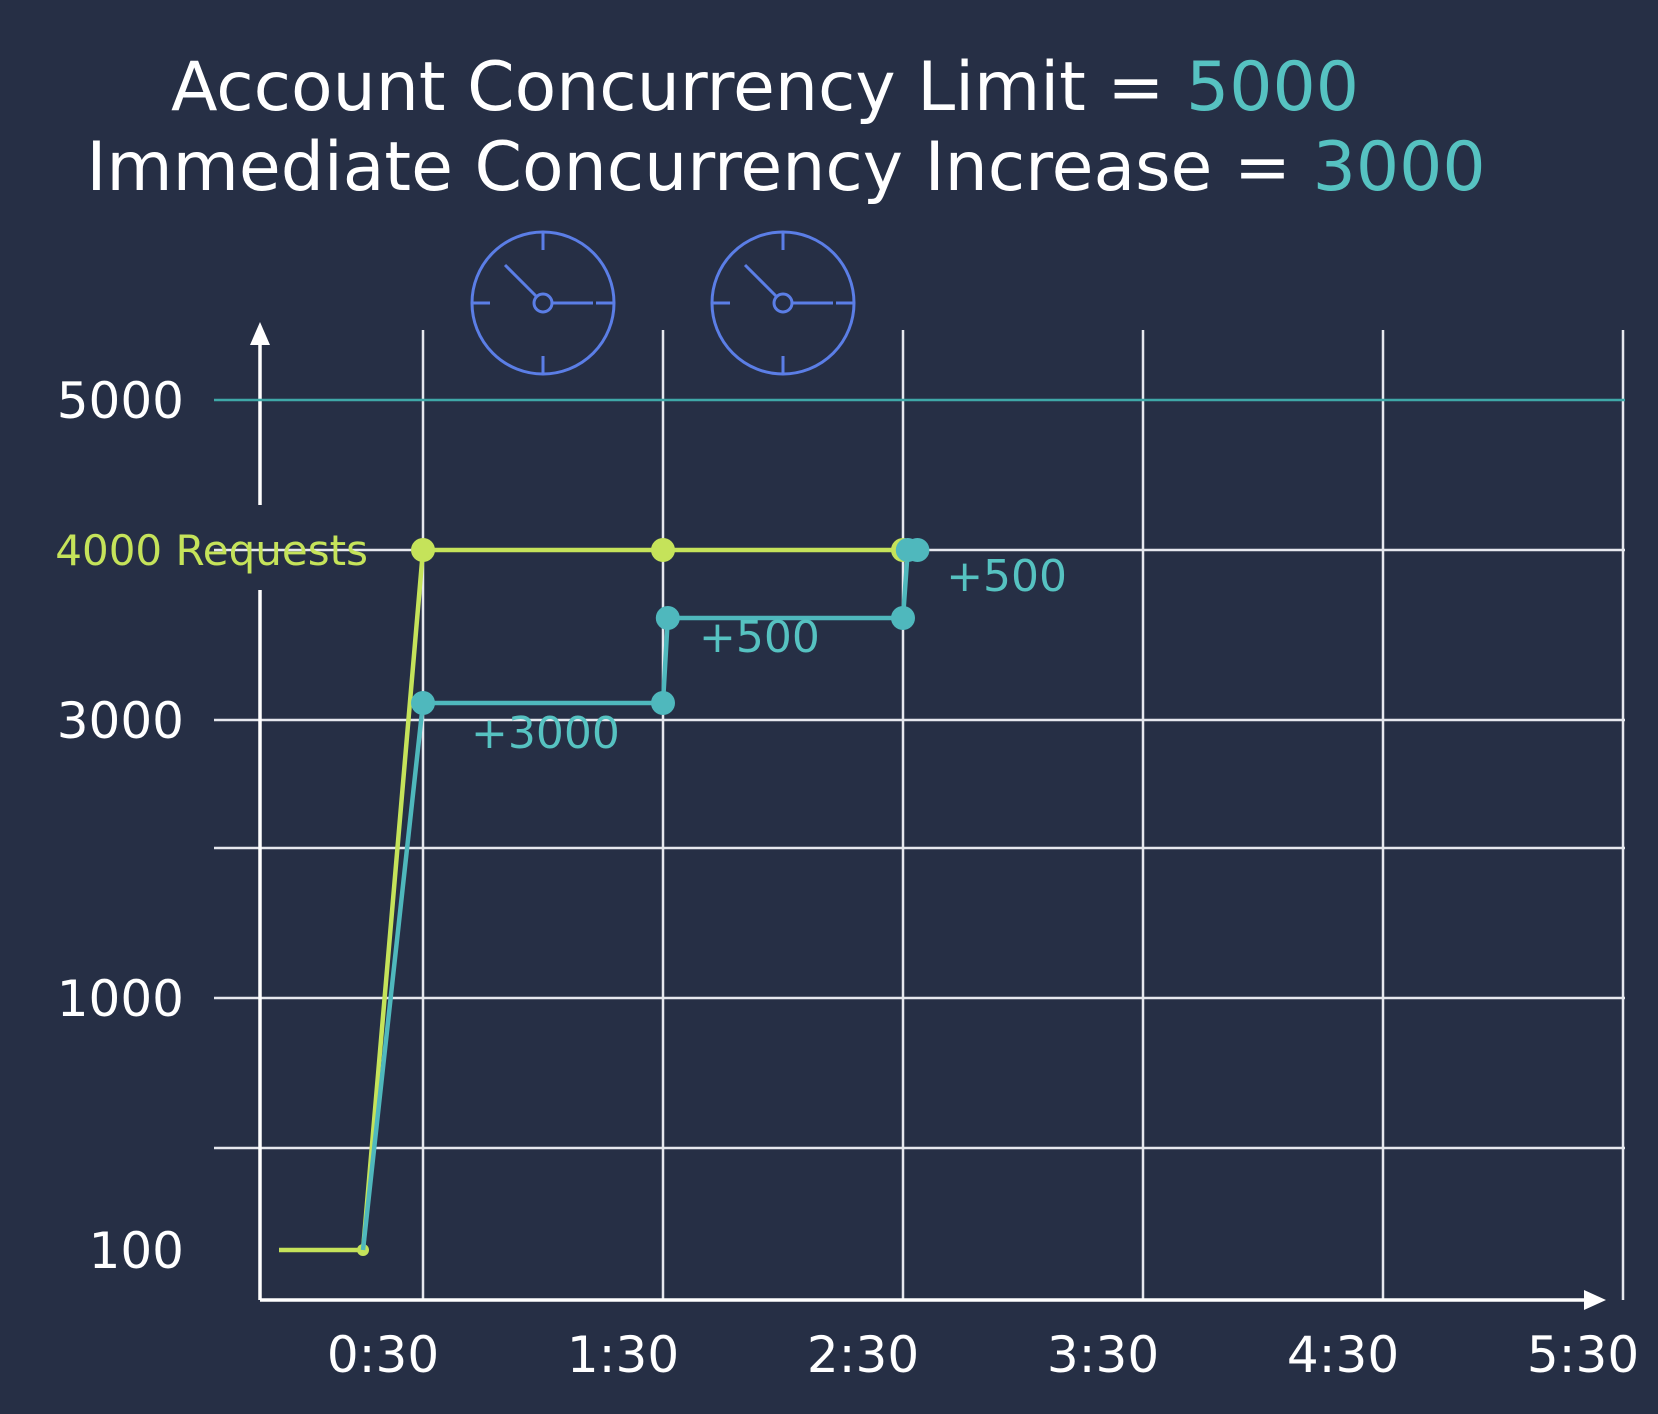 Image resolution: width=1658 pixels, height=1414 pixels. What do you see at coordinates (545, 733) in the screenshot?
I see `increase-annotation: +3000` at bounding box center [545, 733].